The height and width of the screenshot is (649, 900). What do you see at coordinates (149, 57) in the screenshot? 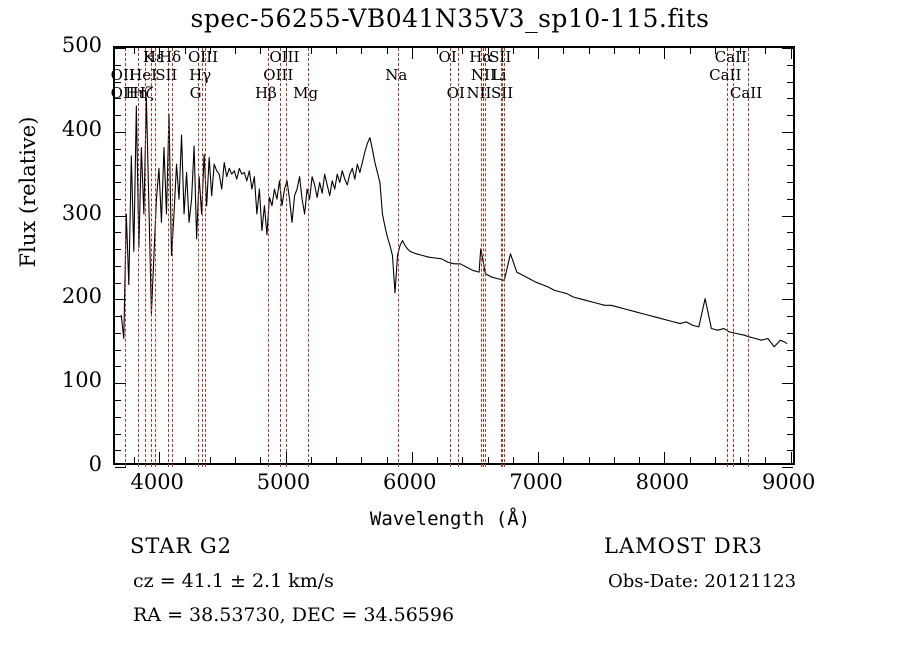
I see `spectral-line-label: K` at bounding box center [149, 57].